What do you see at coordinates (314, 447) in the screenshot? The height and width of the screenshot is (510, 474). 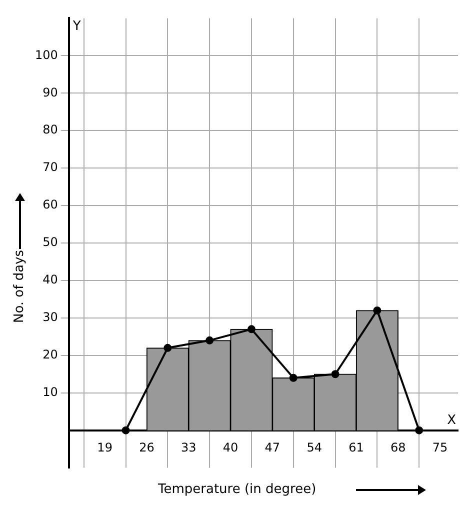 I see `x-tick-label: 54` at bounding box center [314, 447].